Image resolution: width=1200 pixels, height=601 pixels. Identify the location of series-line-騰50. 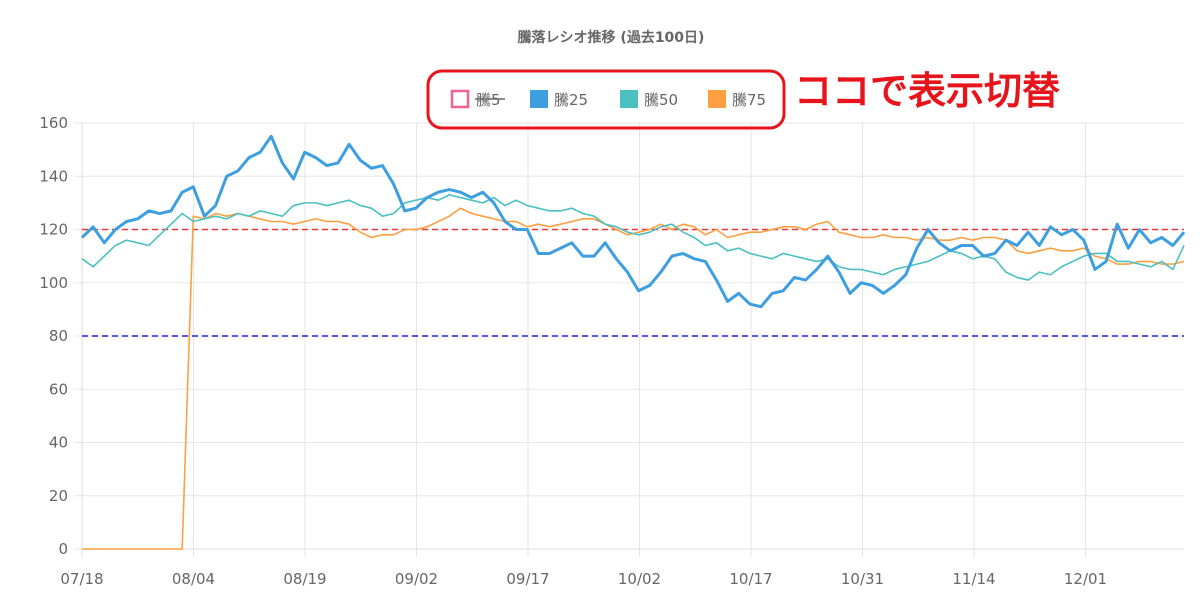
(633, 237).